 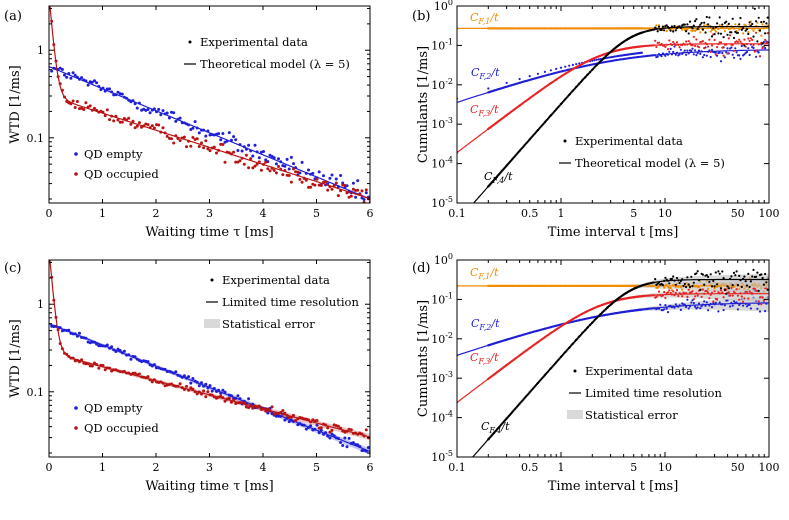 I want to click on legend-marker, so click(x=575, y=371).